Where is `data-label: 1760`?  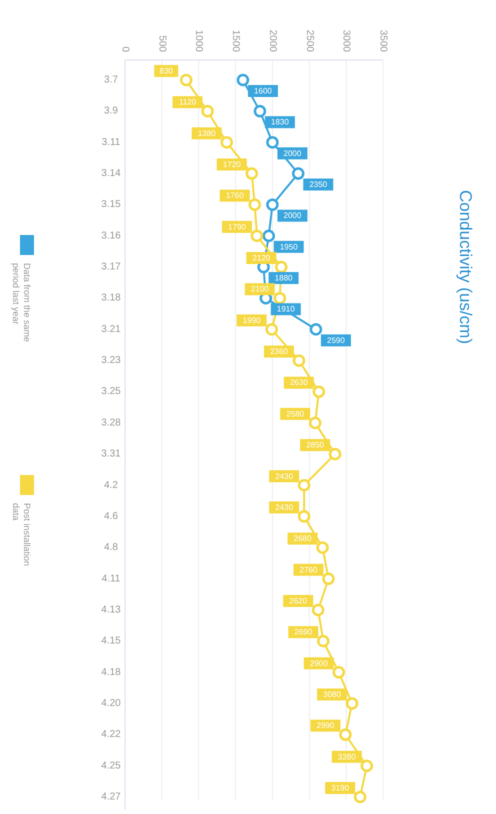
data-label: 1760 is located at coordinates (235, 195).